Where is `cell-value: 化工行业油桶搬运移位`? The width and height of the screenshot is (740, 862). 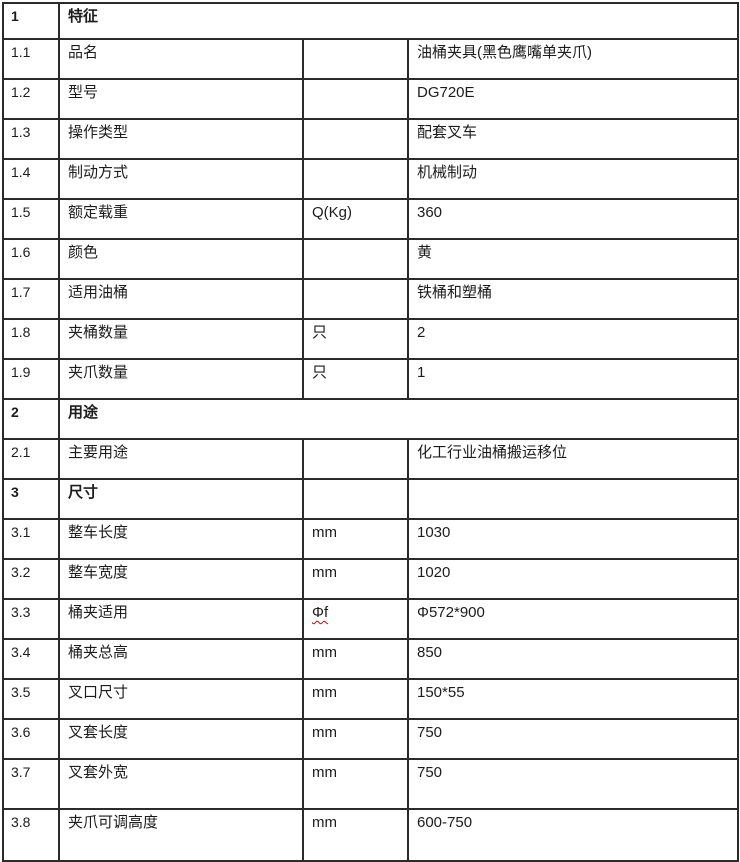 cell-value: 化工行业油桶搬运移位 is located at coordinates (573, 459).